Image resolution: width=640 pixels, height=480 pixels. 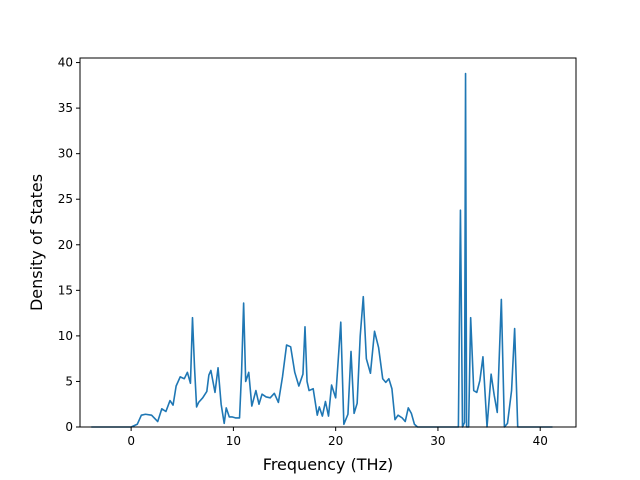 I want to click on y-tick-label: 10, so click(x=65, y=336).